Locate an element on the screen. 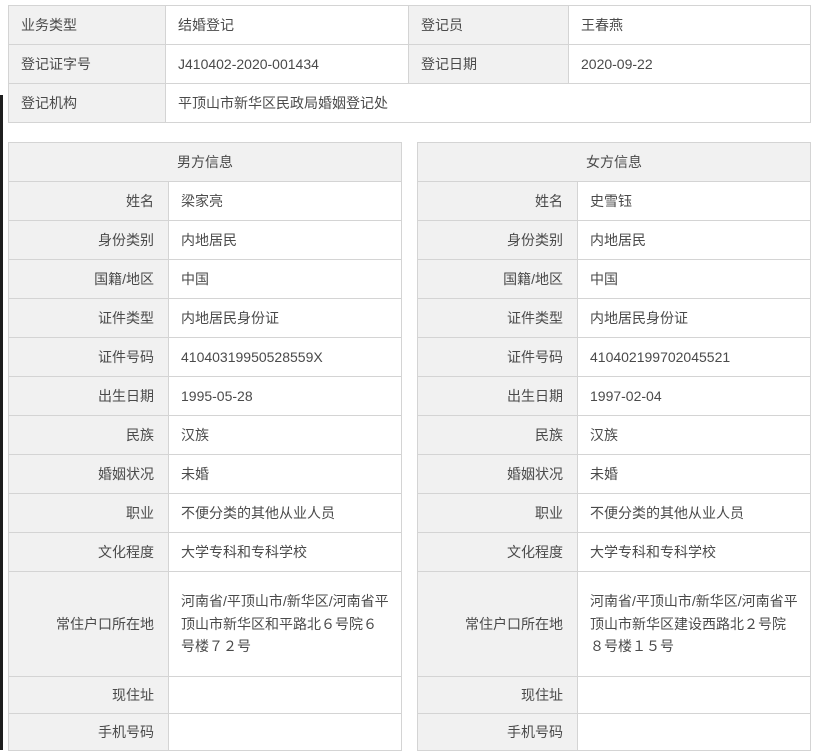 This screenshot has width=817, height=752. female-info-title: 女方信息 is located at coordinates (614, 162).